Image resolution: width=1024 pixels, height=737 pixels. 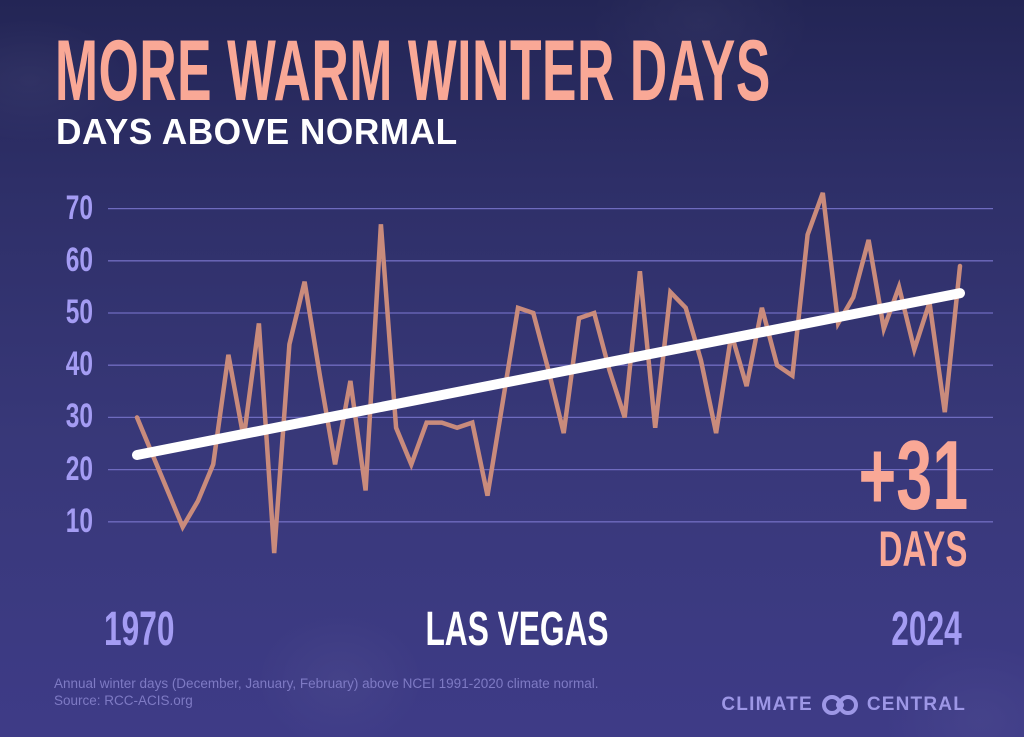 What do you see at coordinates (926, 629) in the screenshot?
I see `x-axis-end-label: 2024` at bounding box center [926, 629].